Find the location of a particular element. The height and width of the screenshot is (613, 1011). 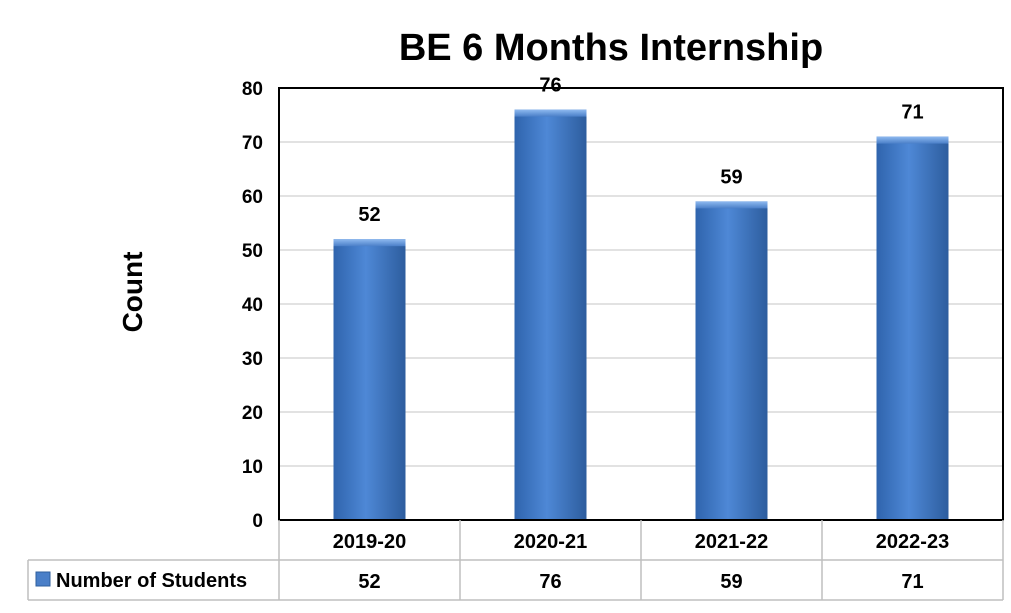

y-tick-label: 40 is located at coordinates (252, 305).